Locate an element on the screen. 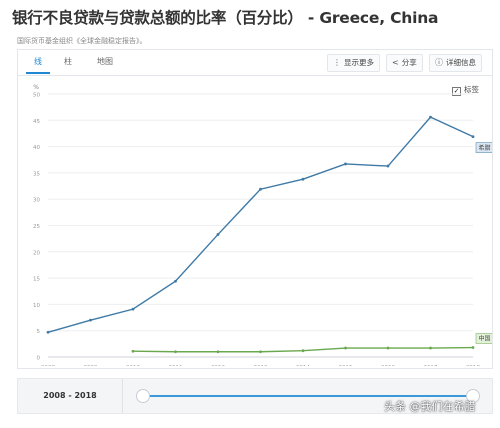 This screenshot has width=500, height=428. series-label: 中国 is located at coordinates (484, 339).